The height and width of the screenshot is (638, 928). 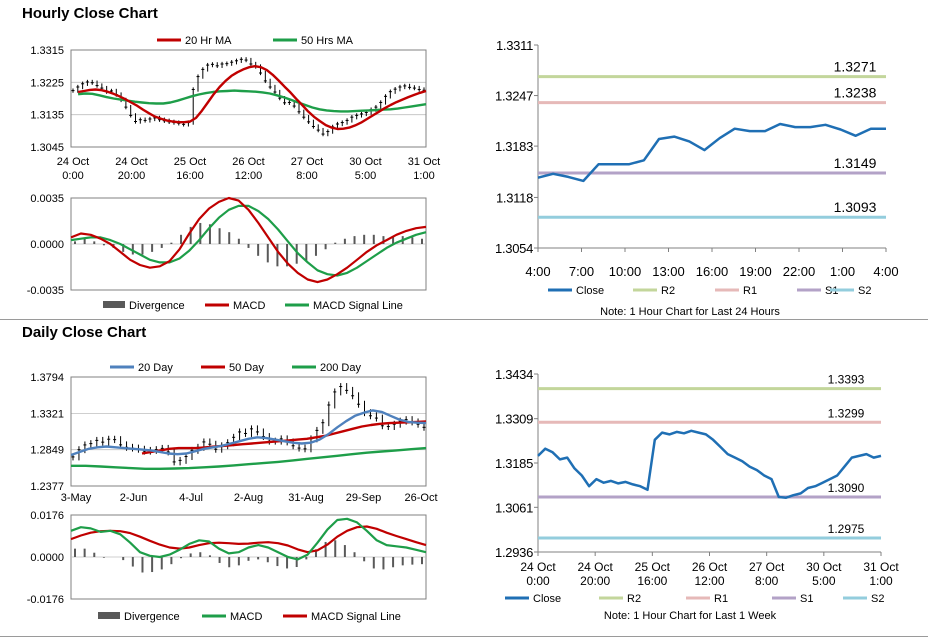 What do you see at coordinates (249, 176) in the screenshot?
I see `hourly-price-xtick: 12:00` at bounding box center [249, 176].